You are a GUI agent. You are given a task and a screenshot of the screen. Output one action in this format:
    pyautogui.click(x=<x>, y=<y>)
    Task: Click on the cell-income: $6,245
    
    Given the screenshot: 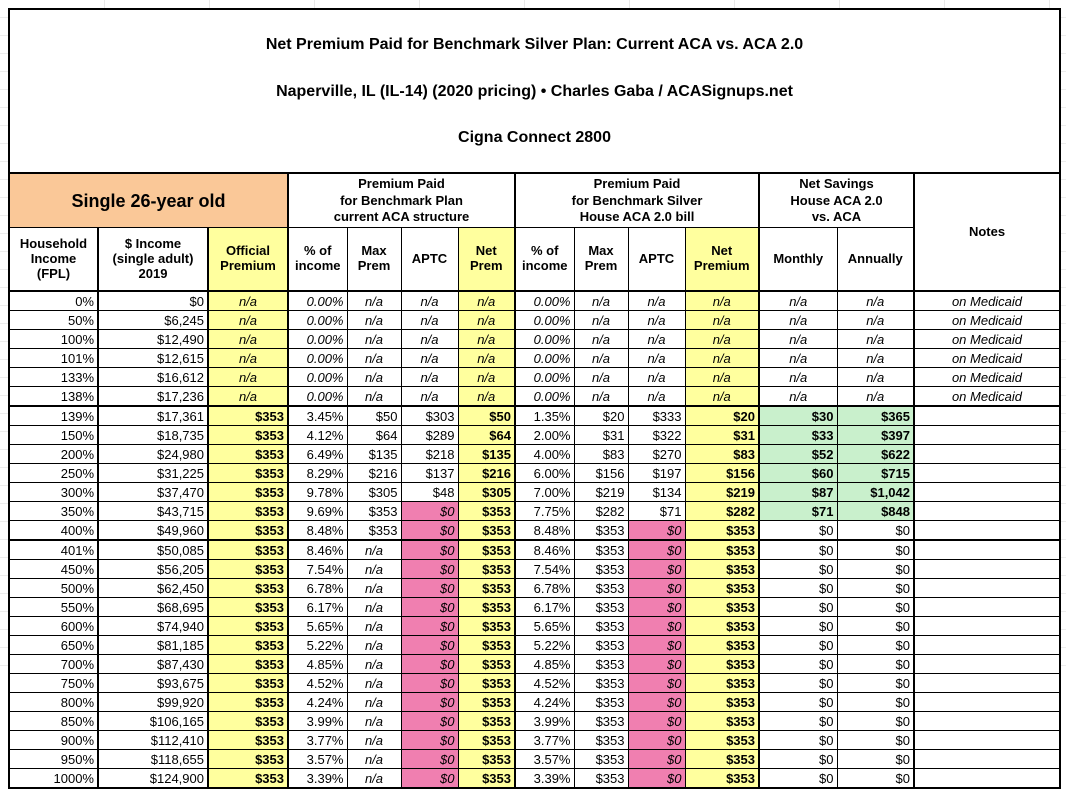 What is the action you would take?
    pyautogui.click(x=153, y=320)
    